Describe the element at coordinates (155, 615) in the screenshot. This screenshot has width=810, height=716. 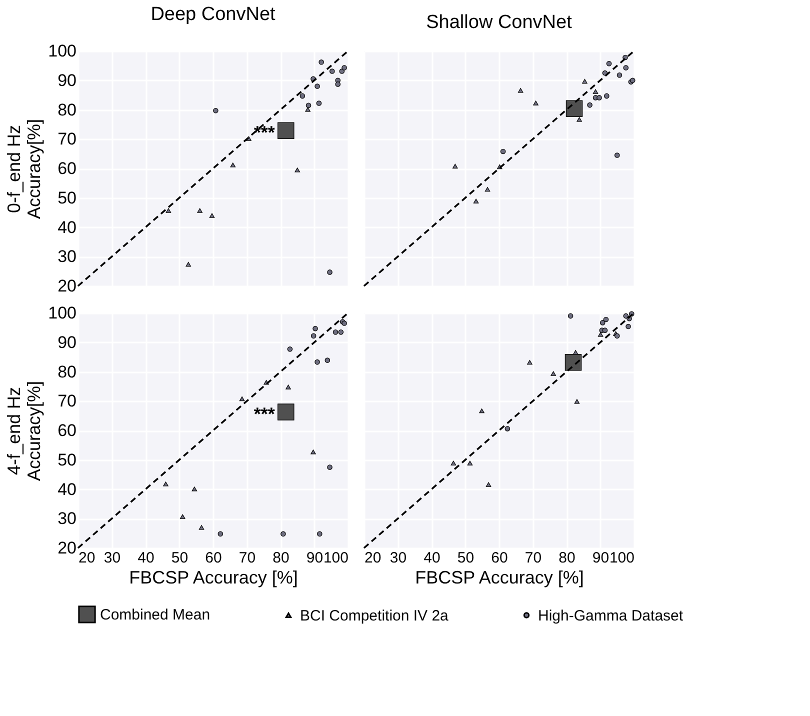
I see `legend-label: Combined Mean` at that location.